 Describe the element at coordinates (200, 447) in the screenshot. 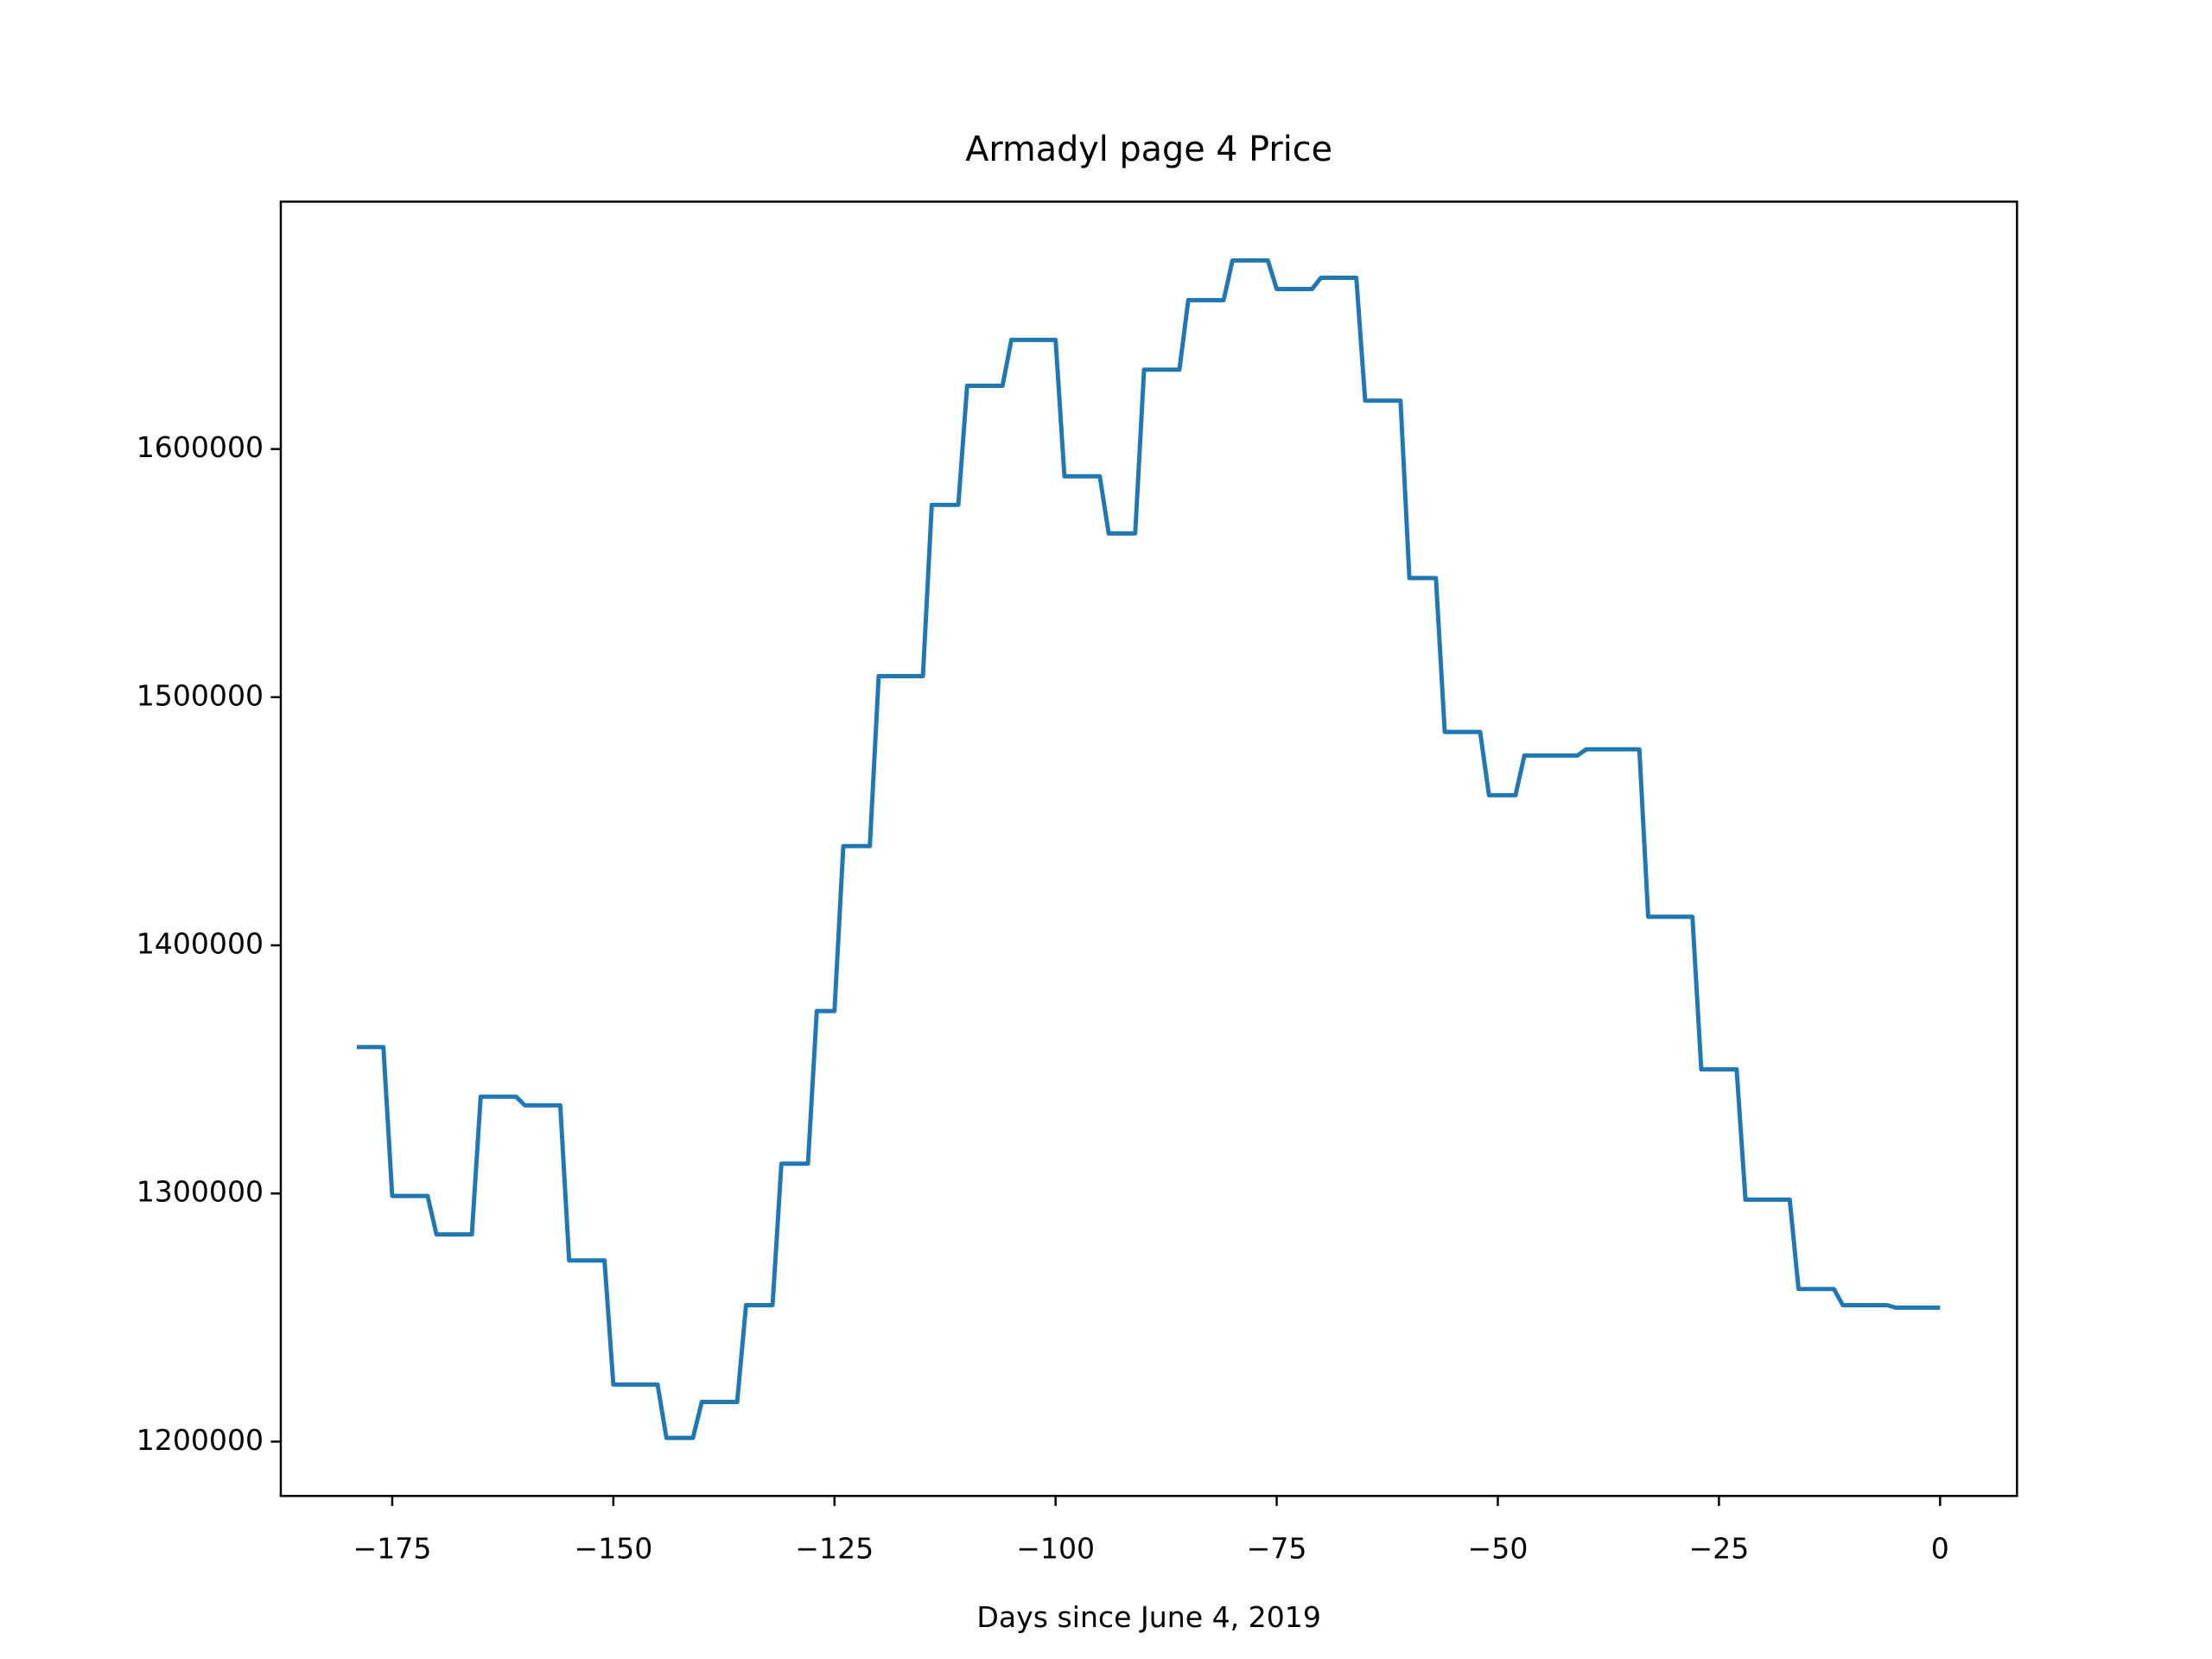

I see `y-tick-label: 1600000` at that location.